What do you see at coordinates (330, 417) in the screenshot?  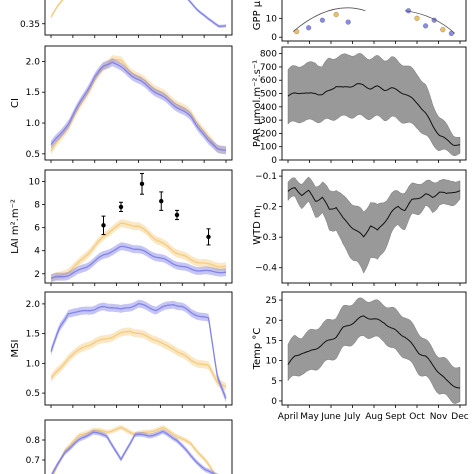 I see `x-tick-label: June` at bounding box center [330, 417].